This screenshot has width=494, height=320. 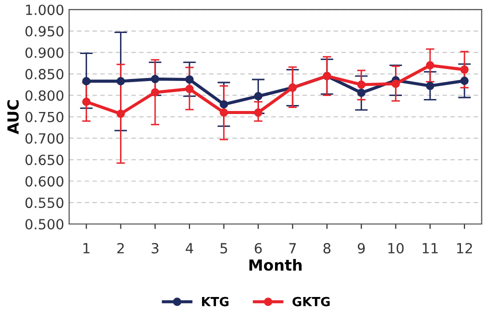 What do you see at coordinates (44, 181) in the screenshot?
I see `y-tick-label: 0.600` at bounding box center [44, 181].